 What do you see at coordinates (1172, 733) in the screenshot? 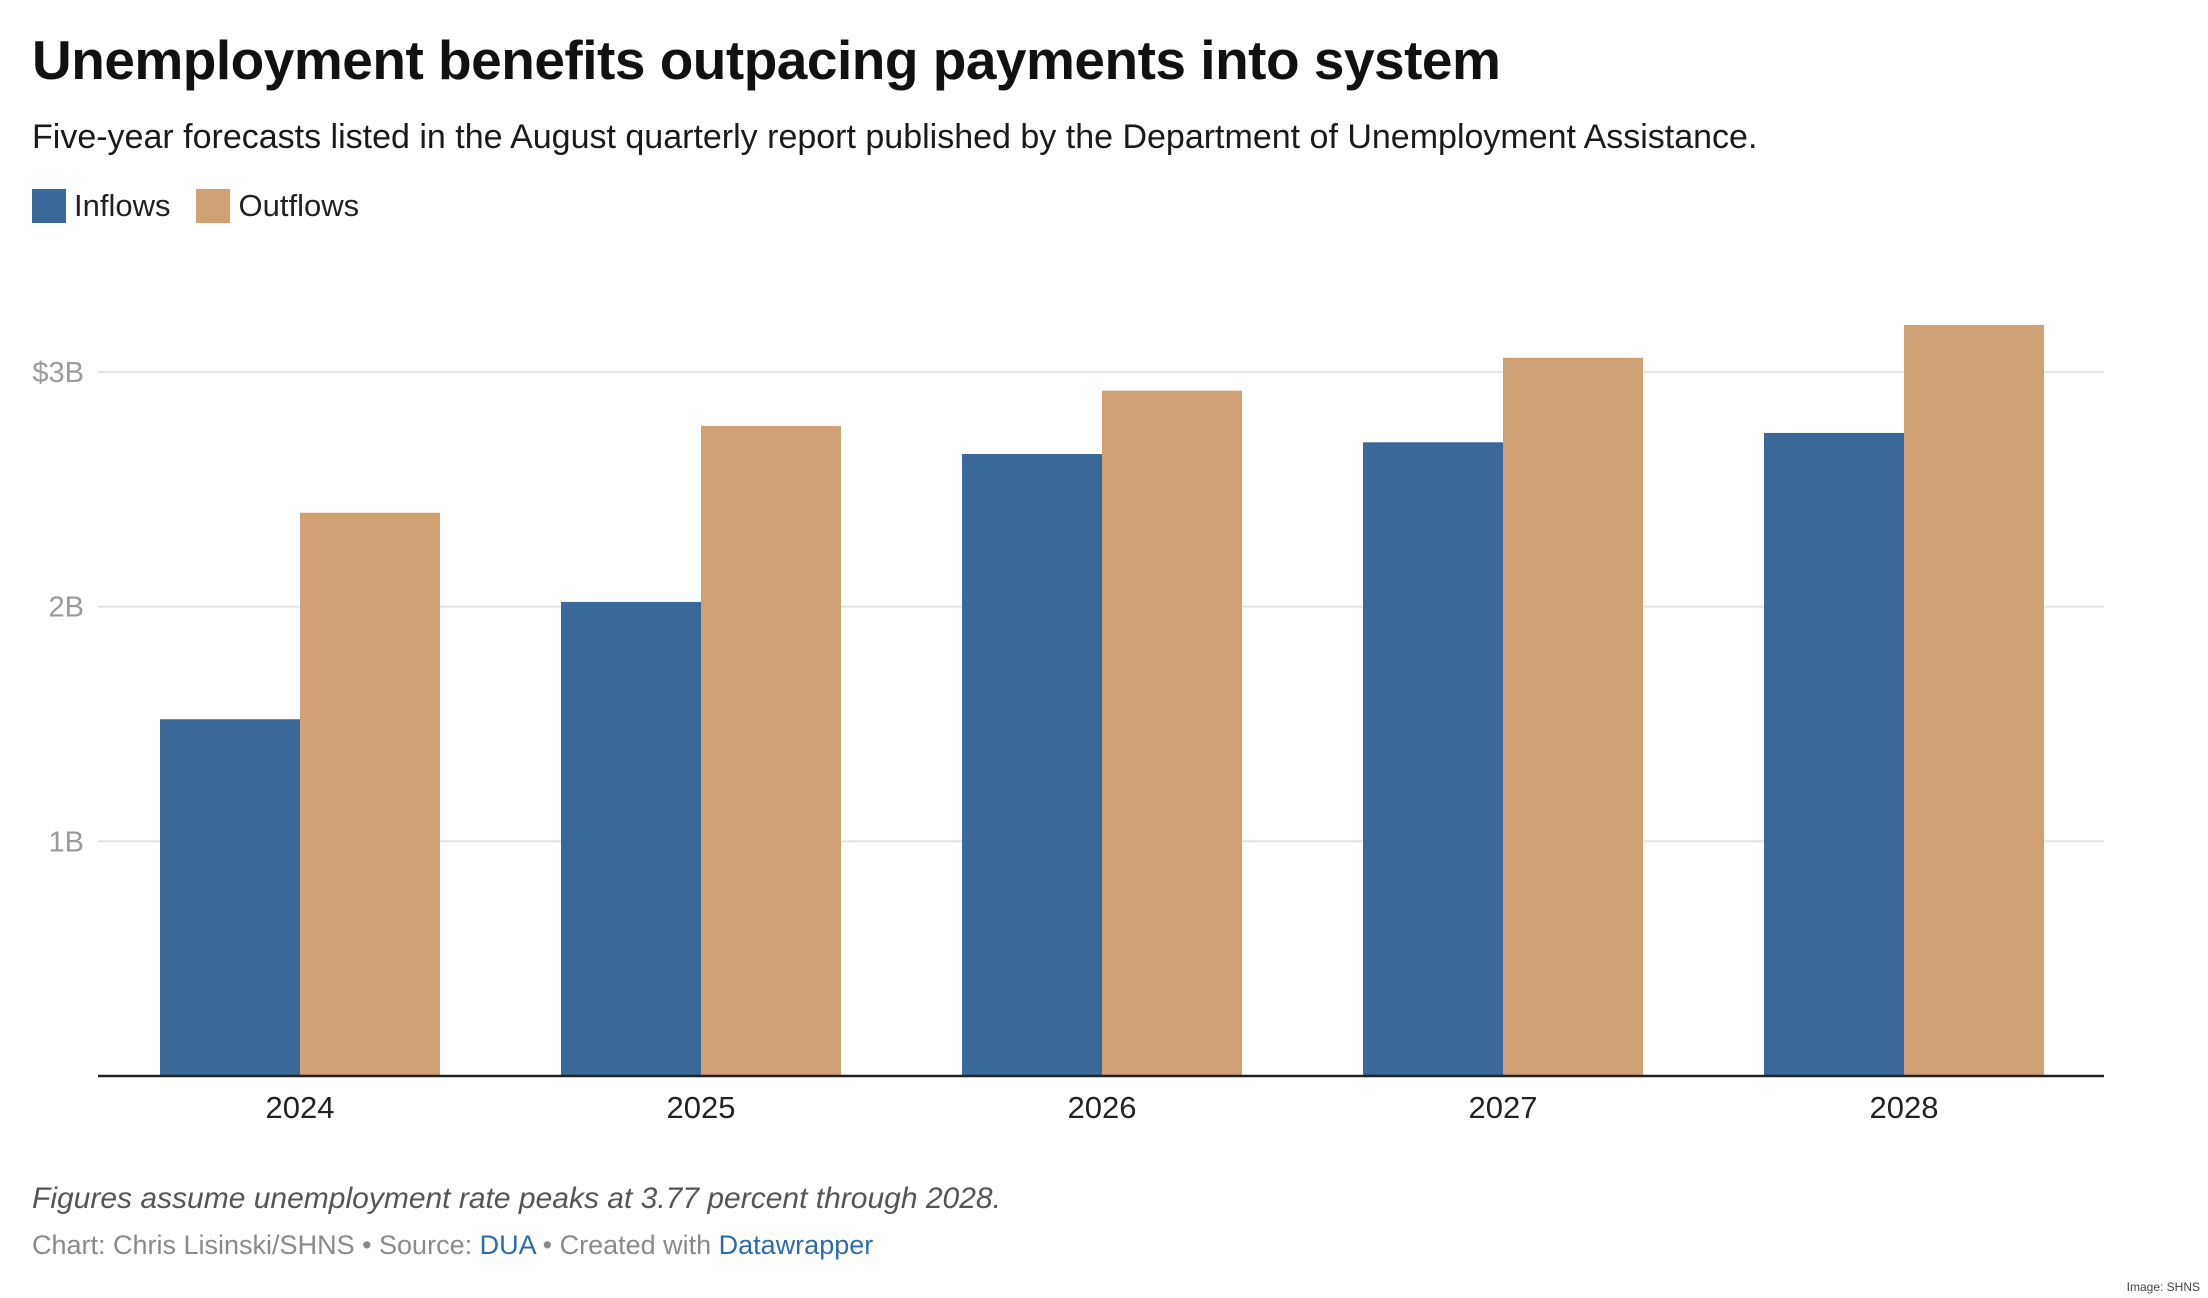
I see `bar-outflows-2026` at bounding box center [1172, 733].